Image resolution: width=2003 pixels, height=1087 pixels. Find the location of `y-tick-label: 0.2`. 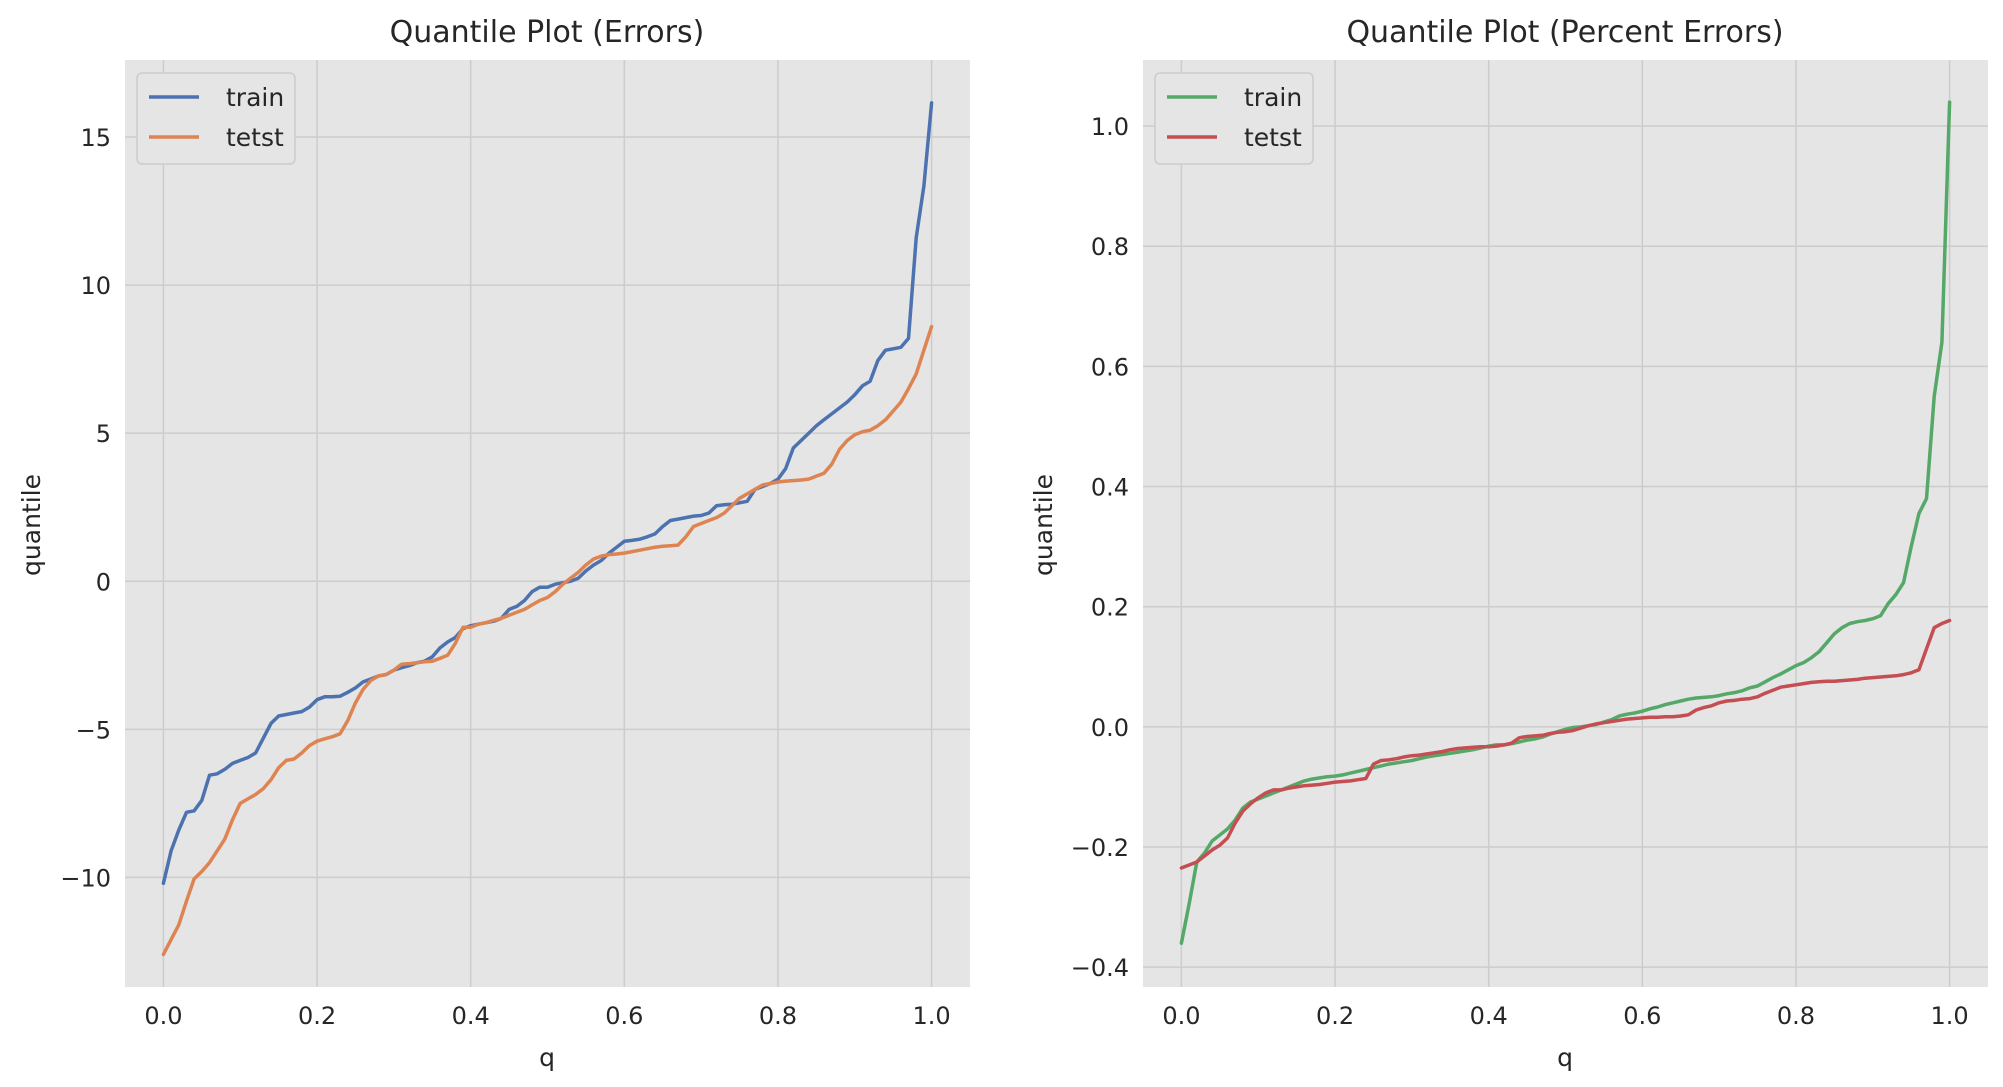

y-tick-label: 0.2 is located at coordinates (1110, 608).